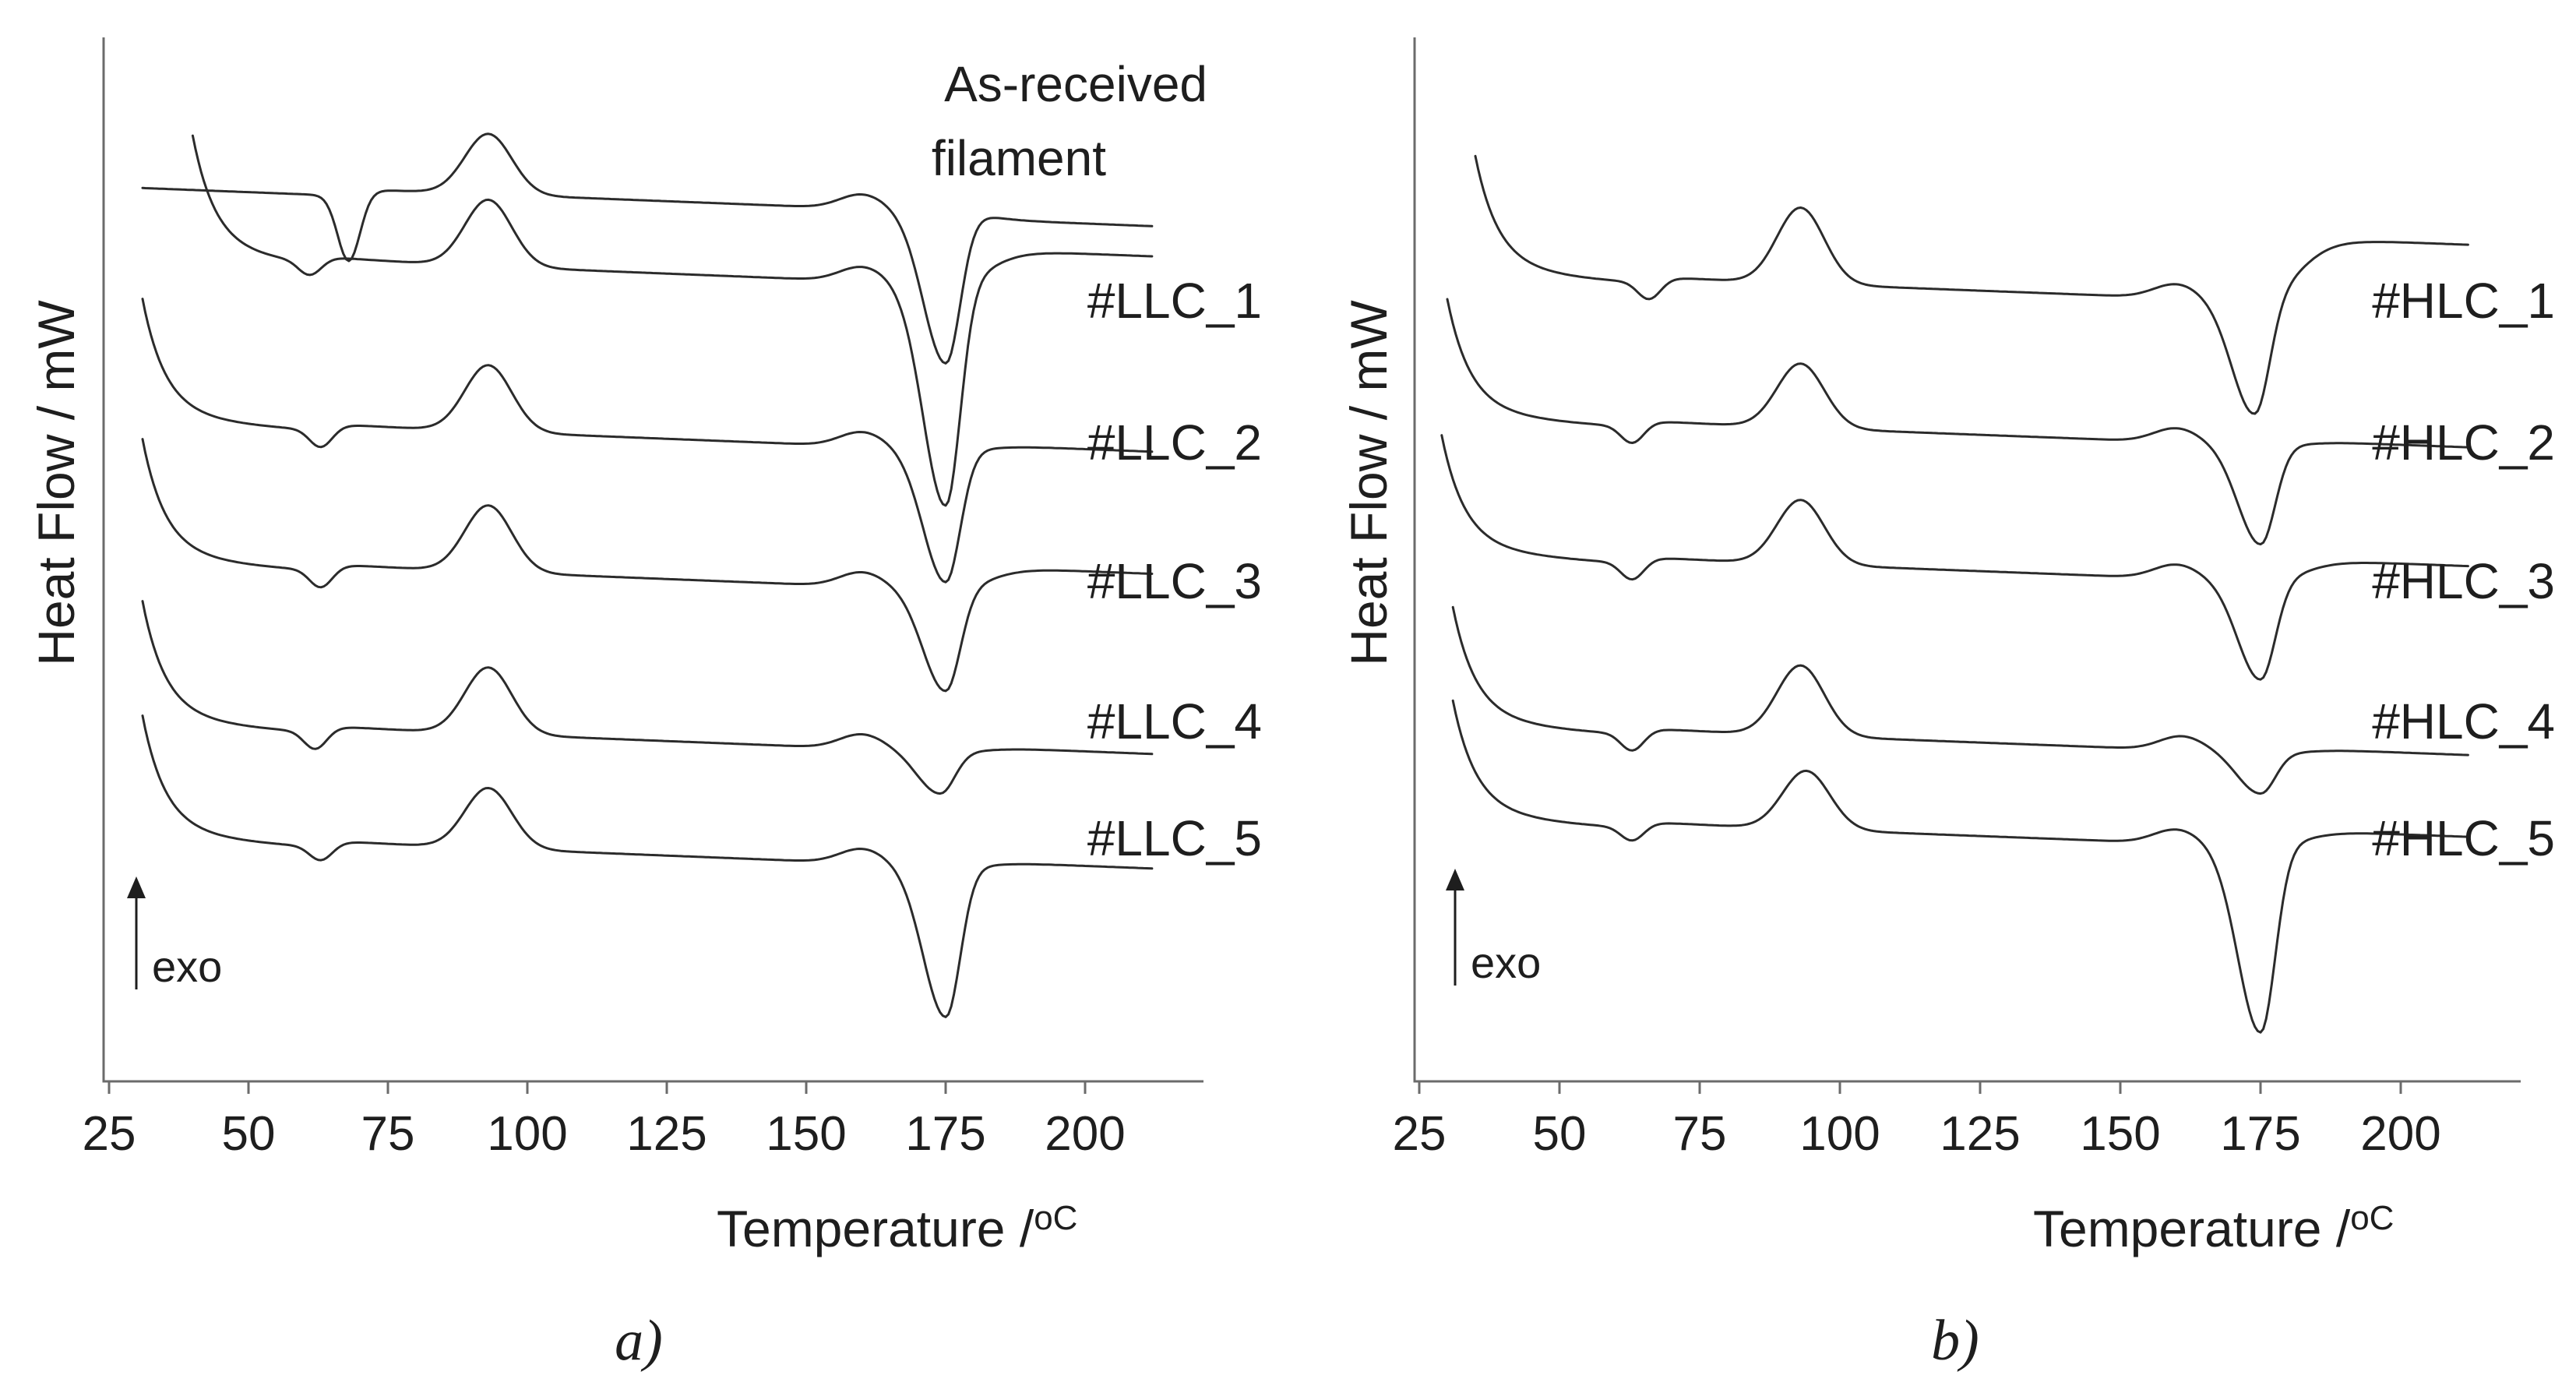 The width and height of the screenshot is (2576, 1400). Describe the element at coordinates (1069, 121) in the screenshot. I see `series-label-as-received: As-received filament` at that location.